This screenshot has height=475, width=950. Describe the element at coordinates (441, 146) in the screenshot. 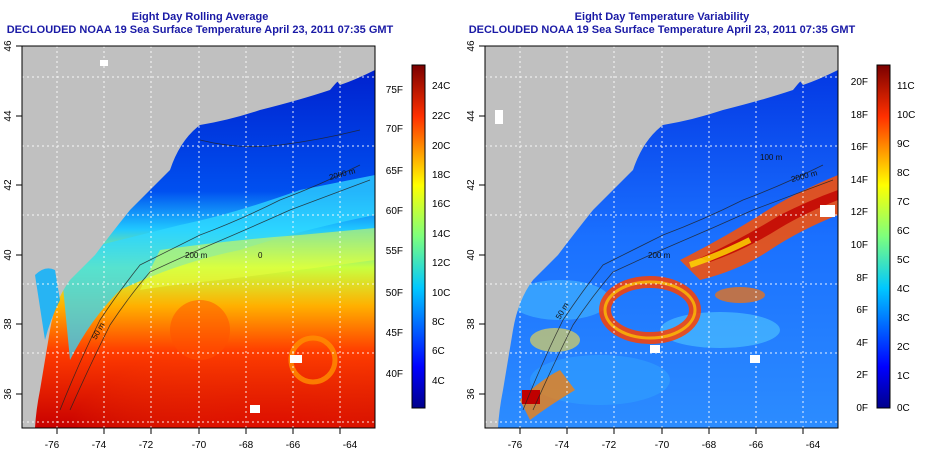

I see `left-cbar-c: 20C` at that location.